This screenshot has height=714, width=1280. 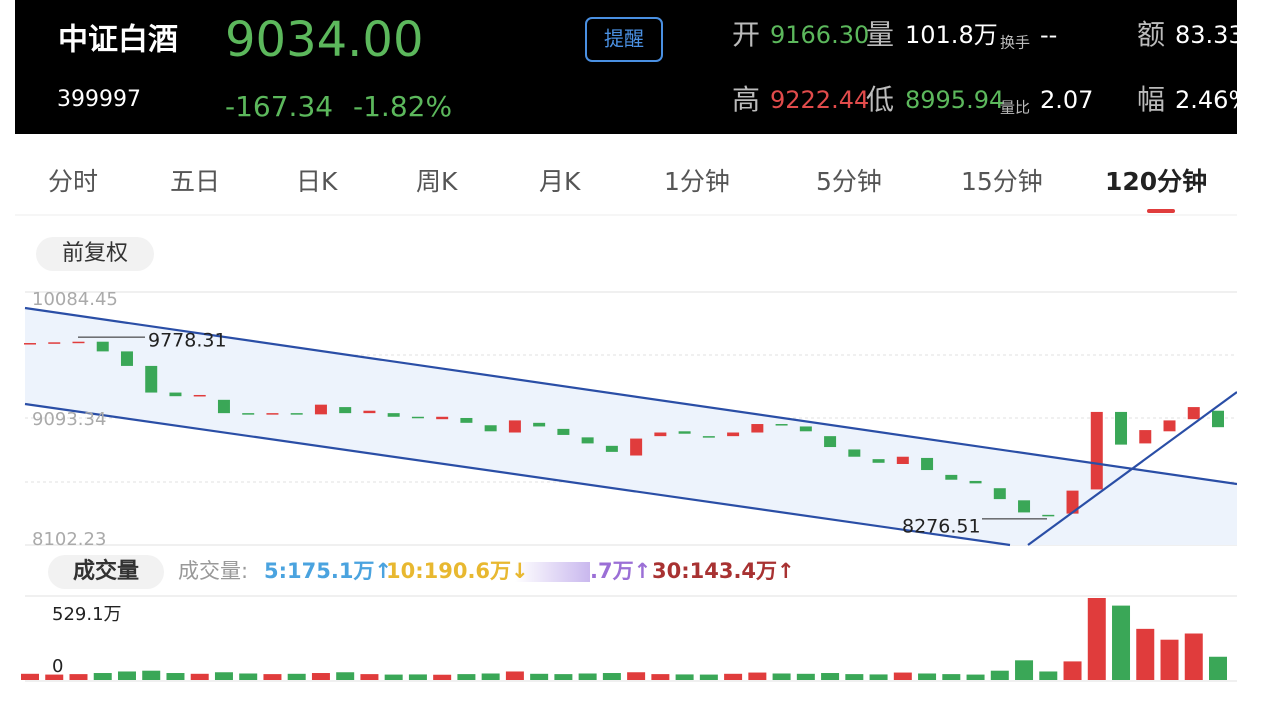 What do you see at coordinates (849, 181) in the screenshot?
I see `tab: 5分钟` at bounding box center [849, 181].